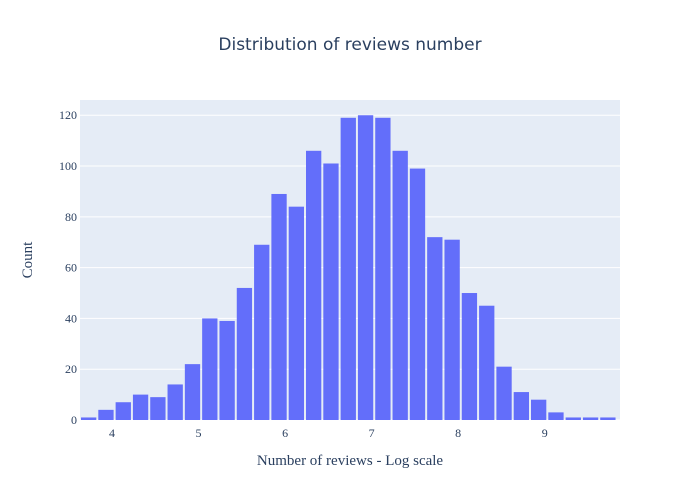  I want to click on x-tick-label: 9, so click(545, 433).